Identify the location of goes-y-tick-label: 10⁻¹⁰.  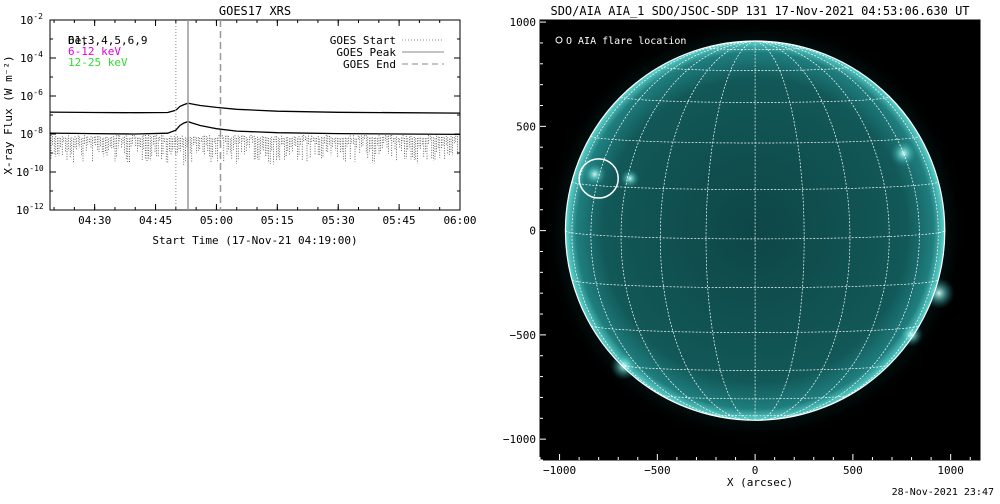
(30, 171).